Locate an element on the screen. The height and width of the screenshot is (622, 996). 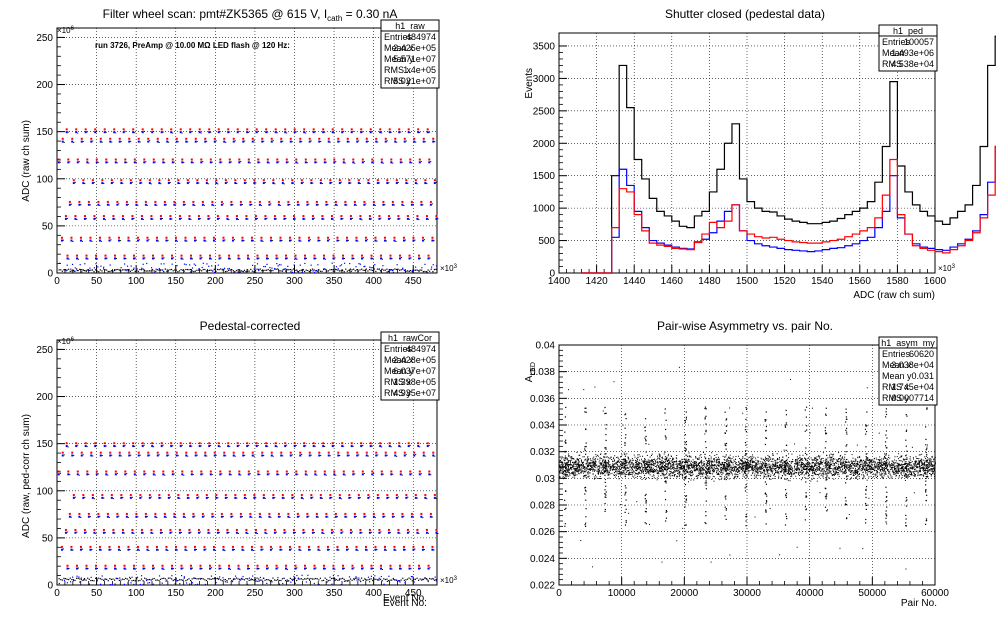
rawCor-xtick-label: 250 is located at coordinates (255, 593).